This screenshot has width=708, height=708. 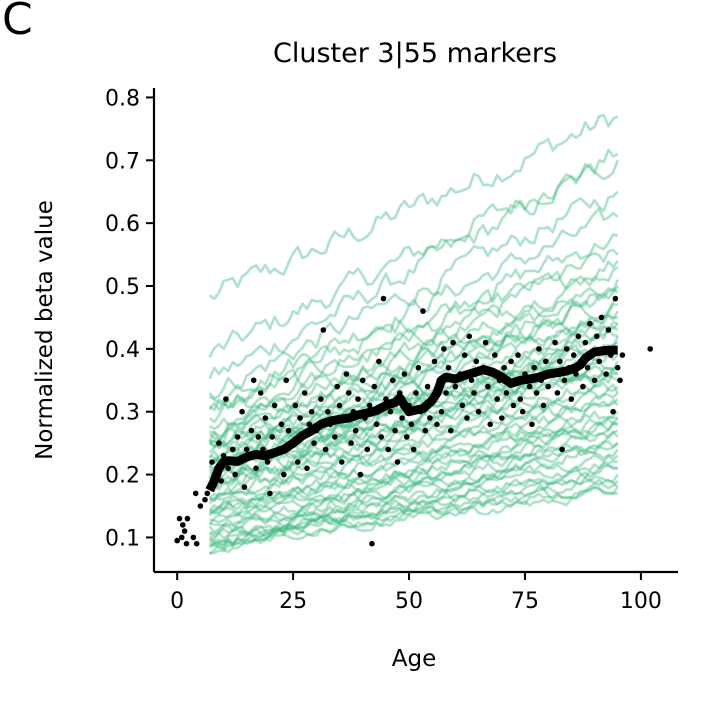 What do you see at coordinates (414, 659) in the screenshot?
I see `x-axis-label: Age` at bounding box center [414, 659].